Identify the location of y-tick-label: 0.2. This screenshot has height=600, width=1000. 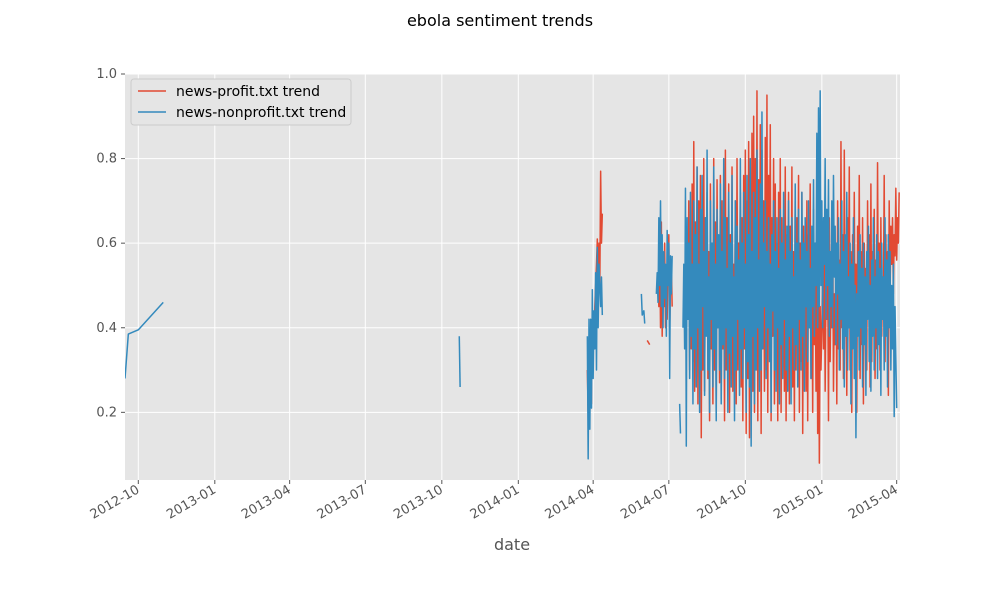
(106, 412).